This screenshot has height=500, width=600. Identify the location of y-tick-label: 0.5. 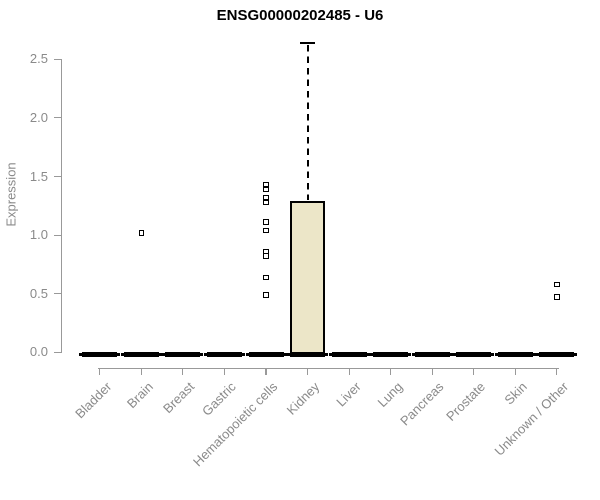
(38, 293).